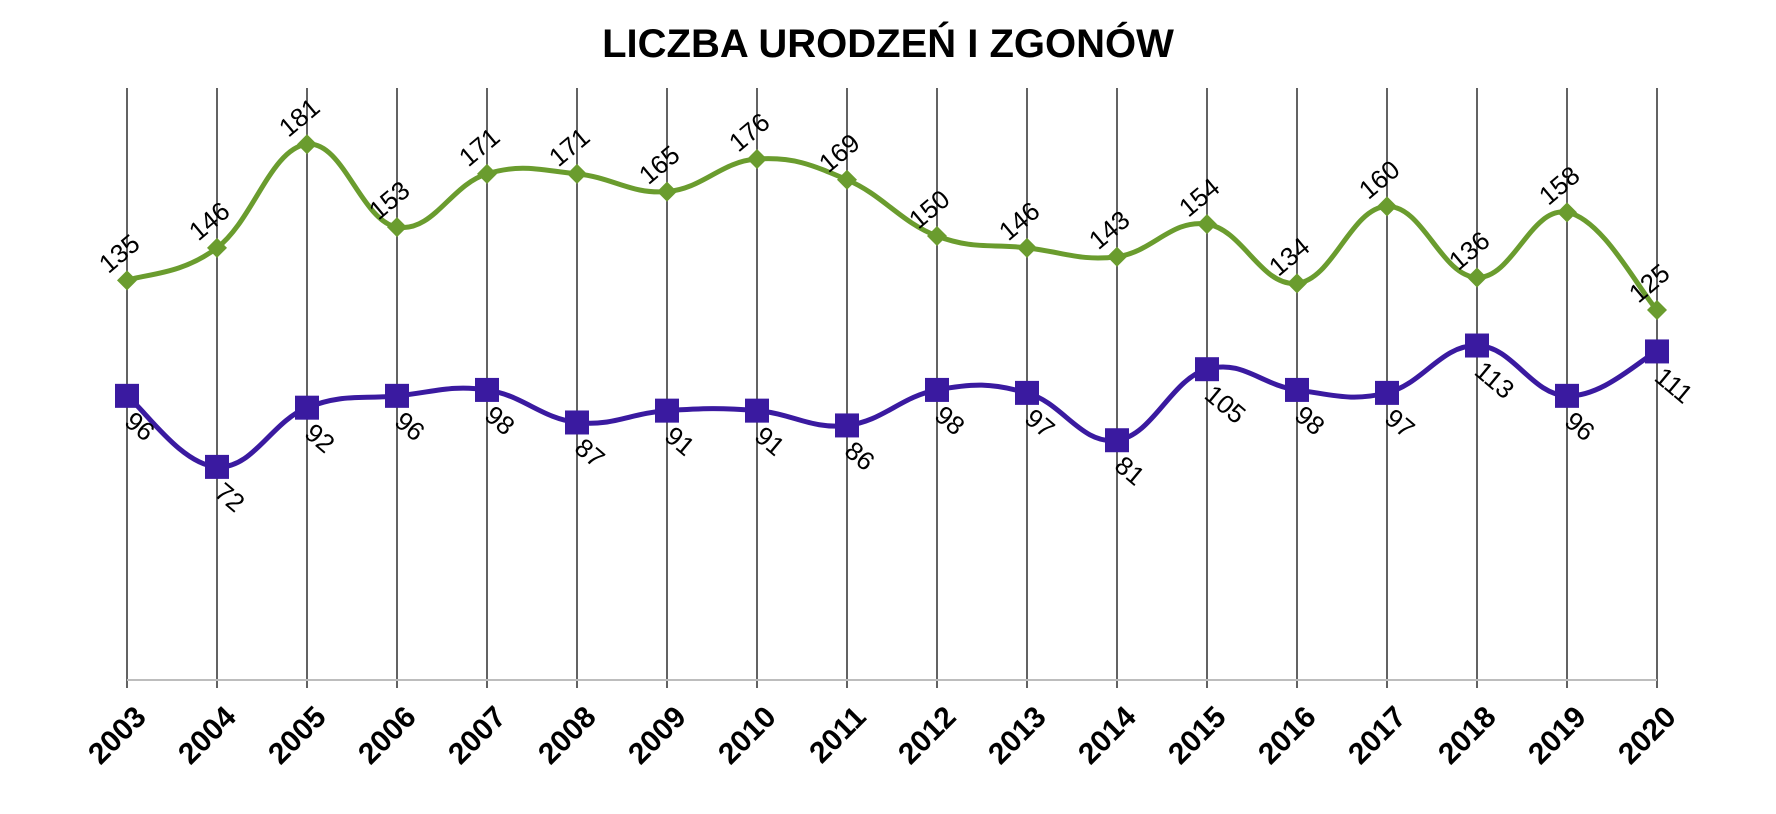 This screenshot has width=1776, height=814. Describe the element at coordinates (487, 173) in the screenshot. I see `marker-0-2007` at that location.